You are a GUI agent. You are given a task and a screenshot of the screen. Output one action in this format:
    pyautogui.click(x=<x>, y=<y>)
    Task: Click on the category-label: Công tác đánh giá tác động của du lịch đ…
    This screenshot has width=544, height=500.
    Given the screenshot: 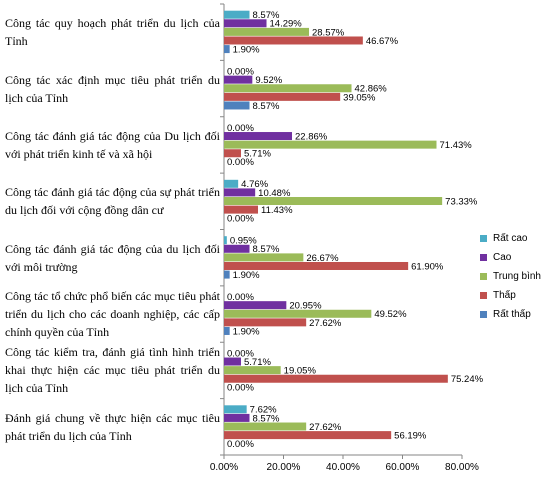 What is the action you would take?
    pyautogui.click(x=112, y=257)
    